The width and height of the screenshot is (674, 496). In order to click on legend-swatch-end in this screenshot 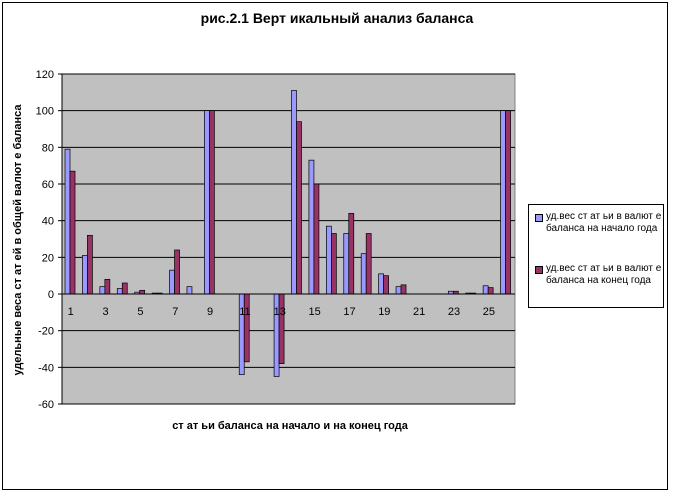, I will do `click(539, 270)`.